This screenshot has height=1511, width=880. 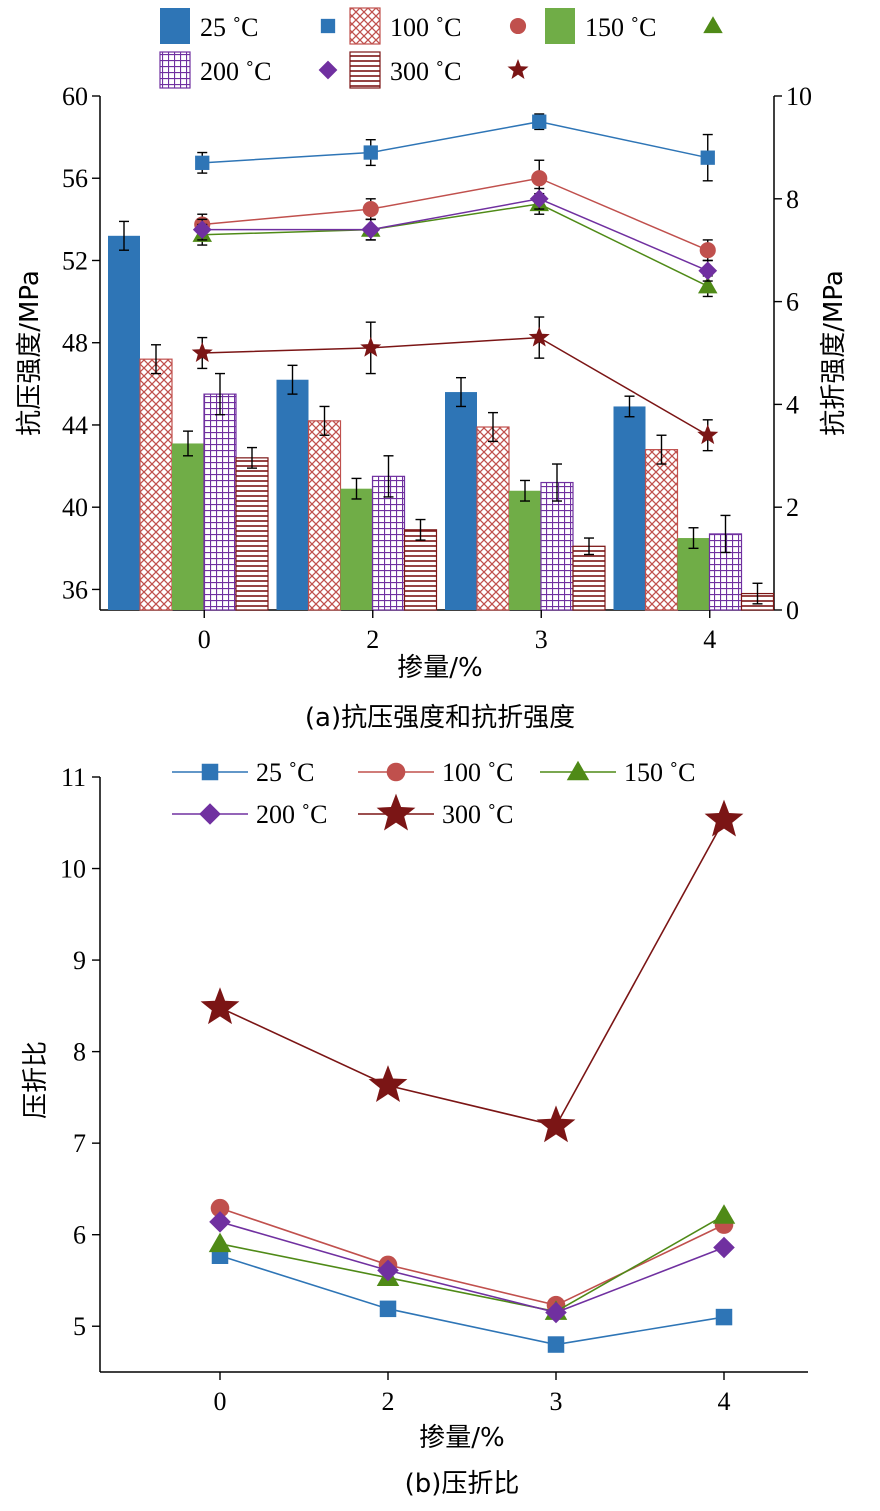 I want to click on y-tick-label: 10, so click(x=73, y=869).